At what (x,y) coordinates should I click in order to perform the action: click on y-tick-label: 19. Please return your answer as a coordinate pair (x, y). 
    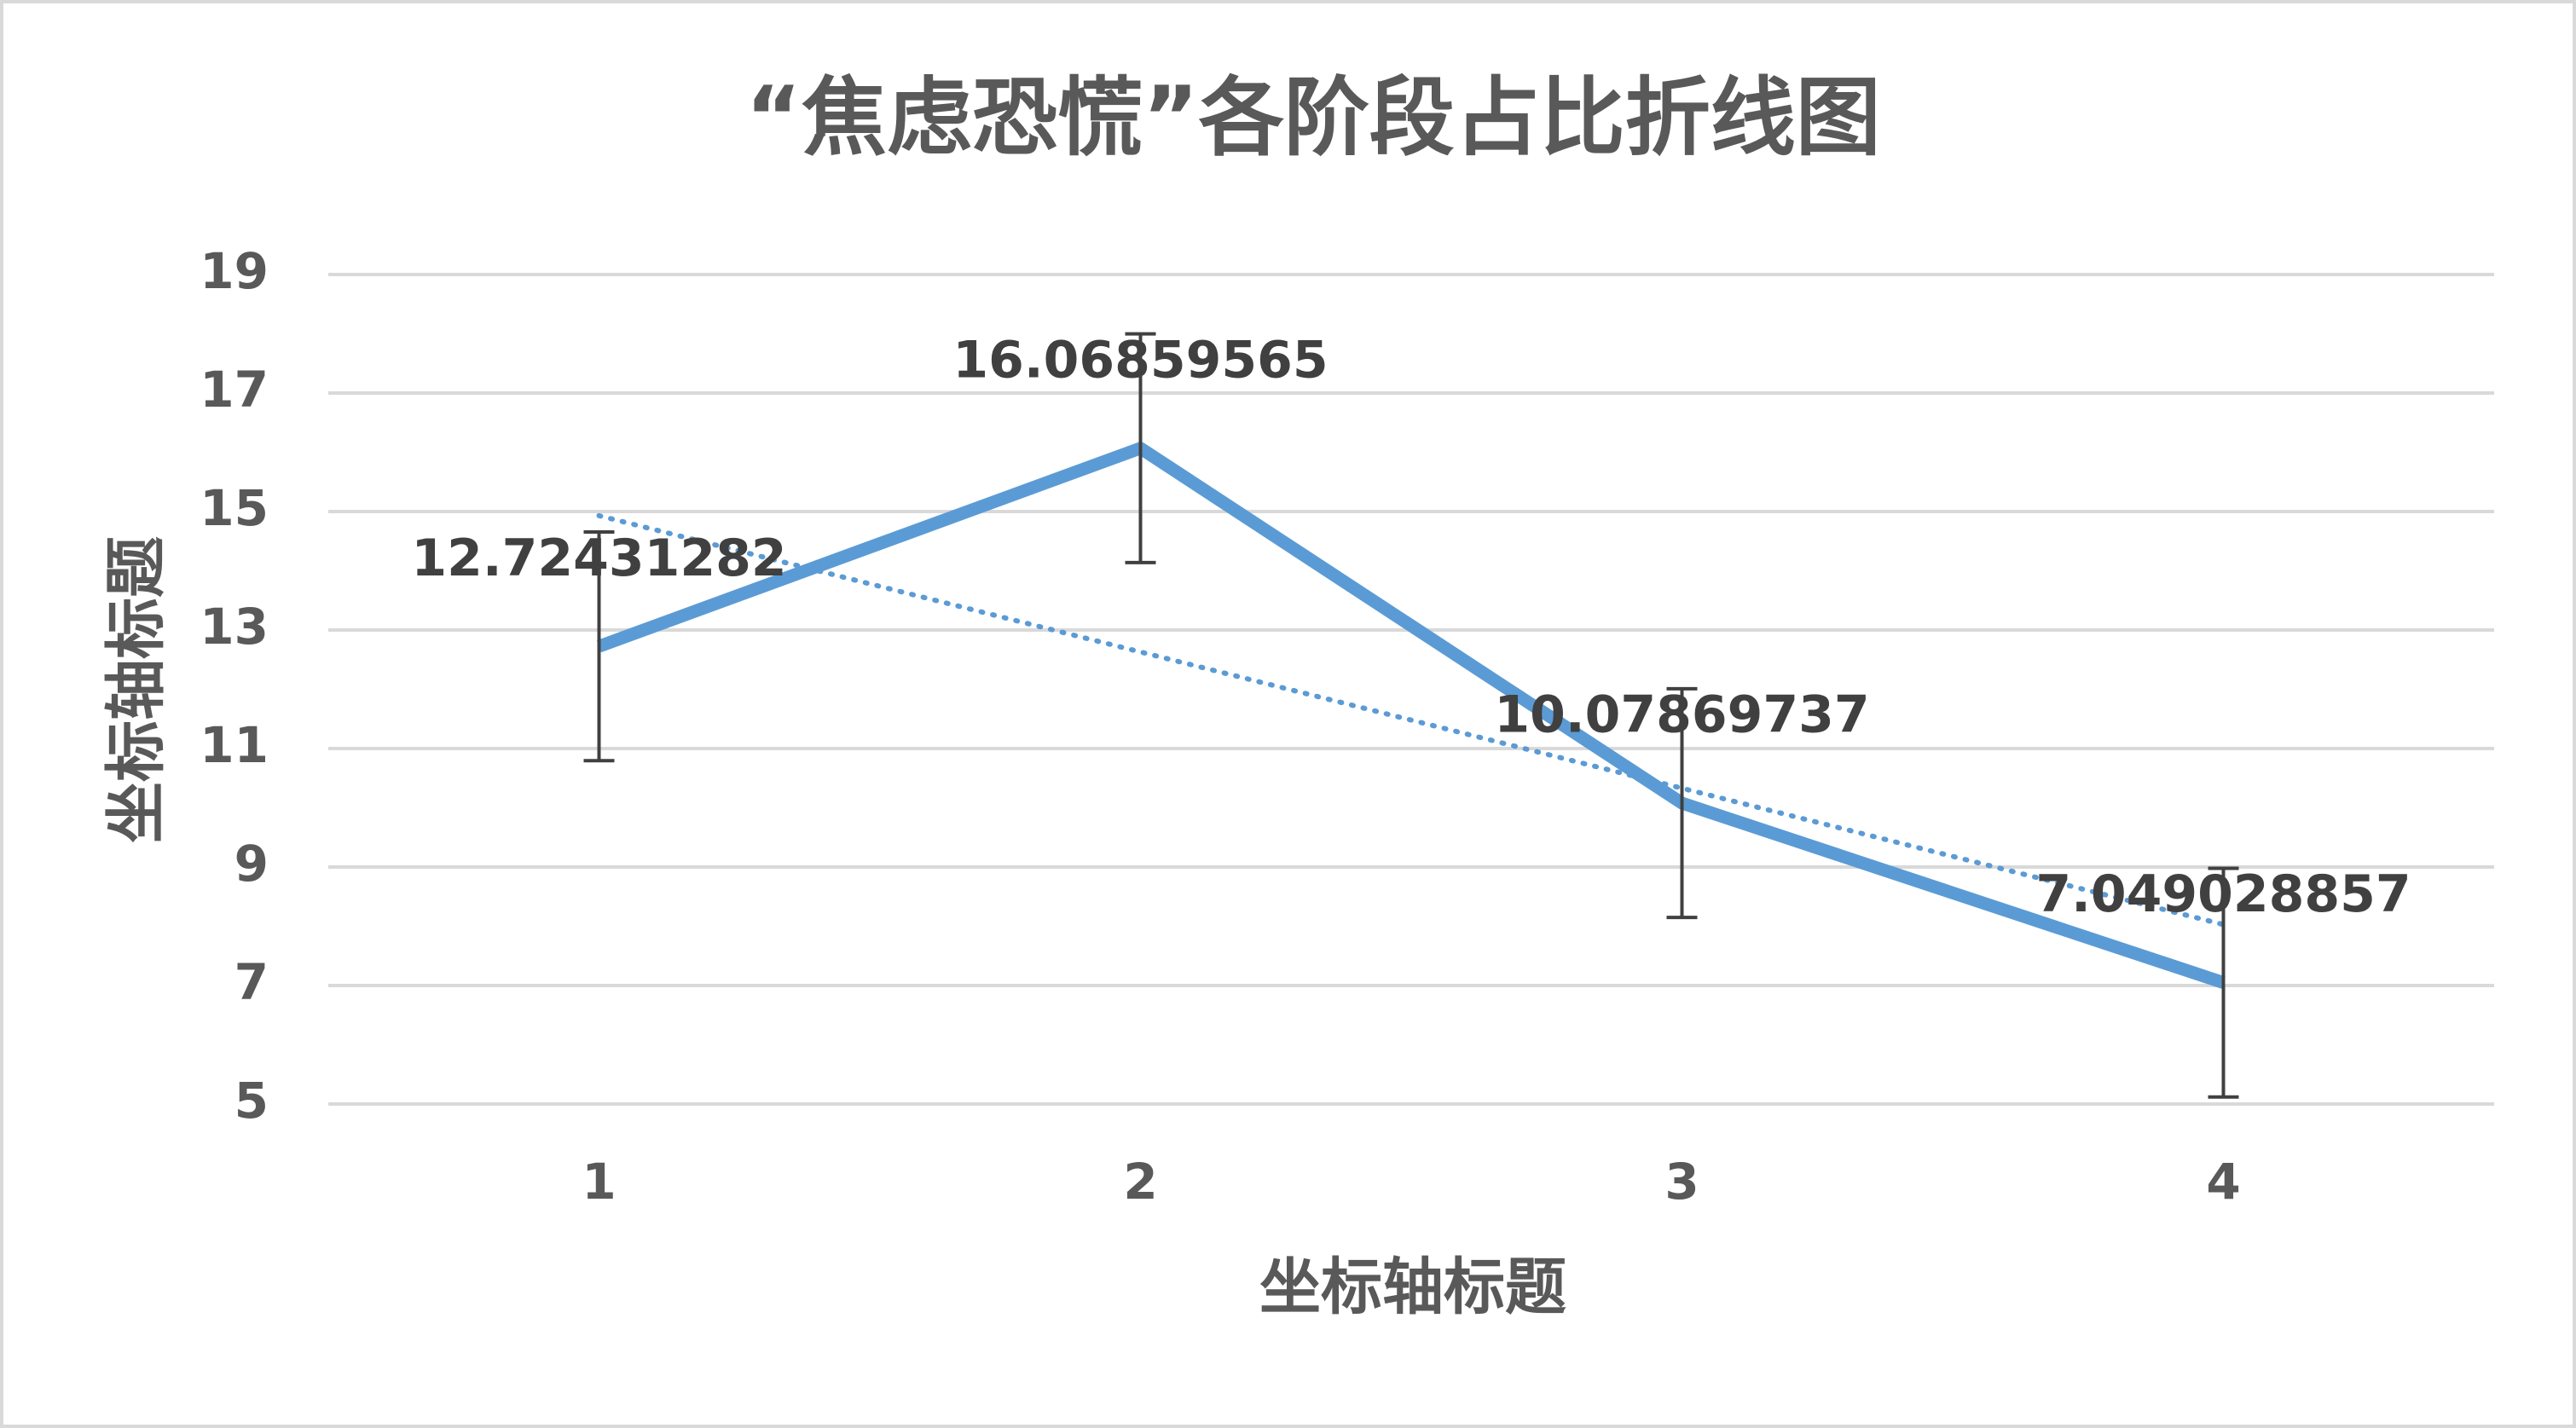
    Looking at the image, I should click on (235, 271).